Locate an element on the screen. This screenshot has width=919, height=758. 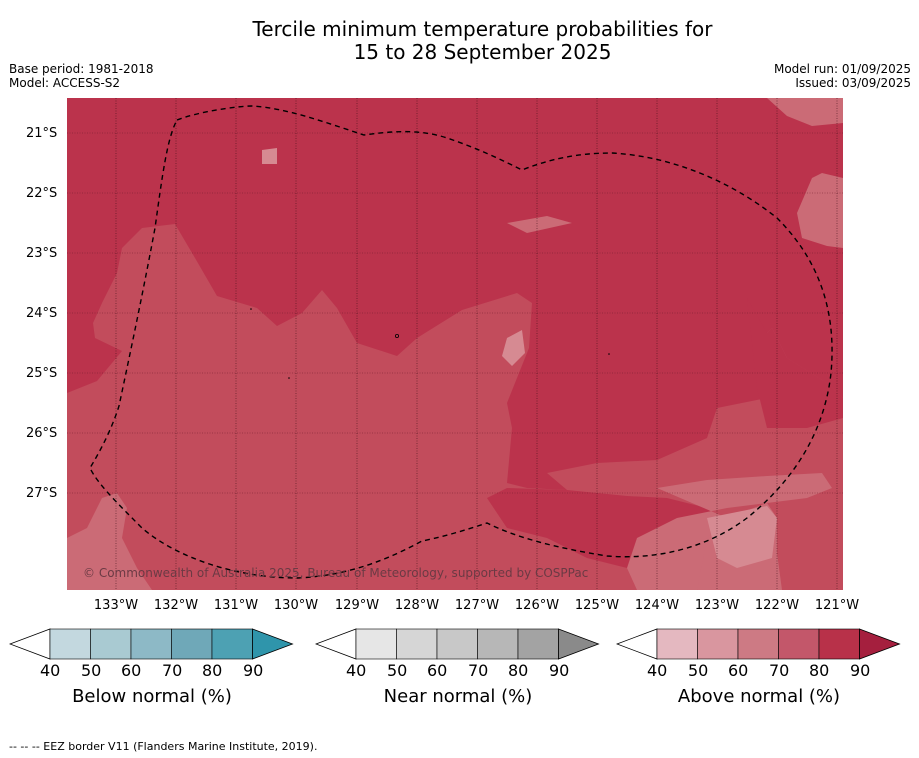
lat-label: 22°S is located at coordinates (42, 193).